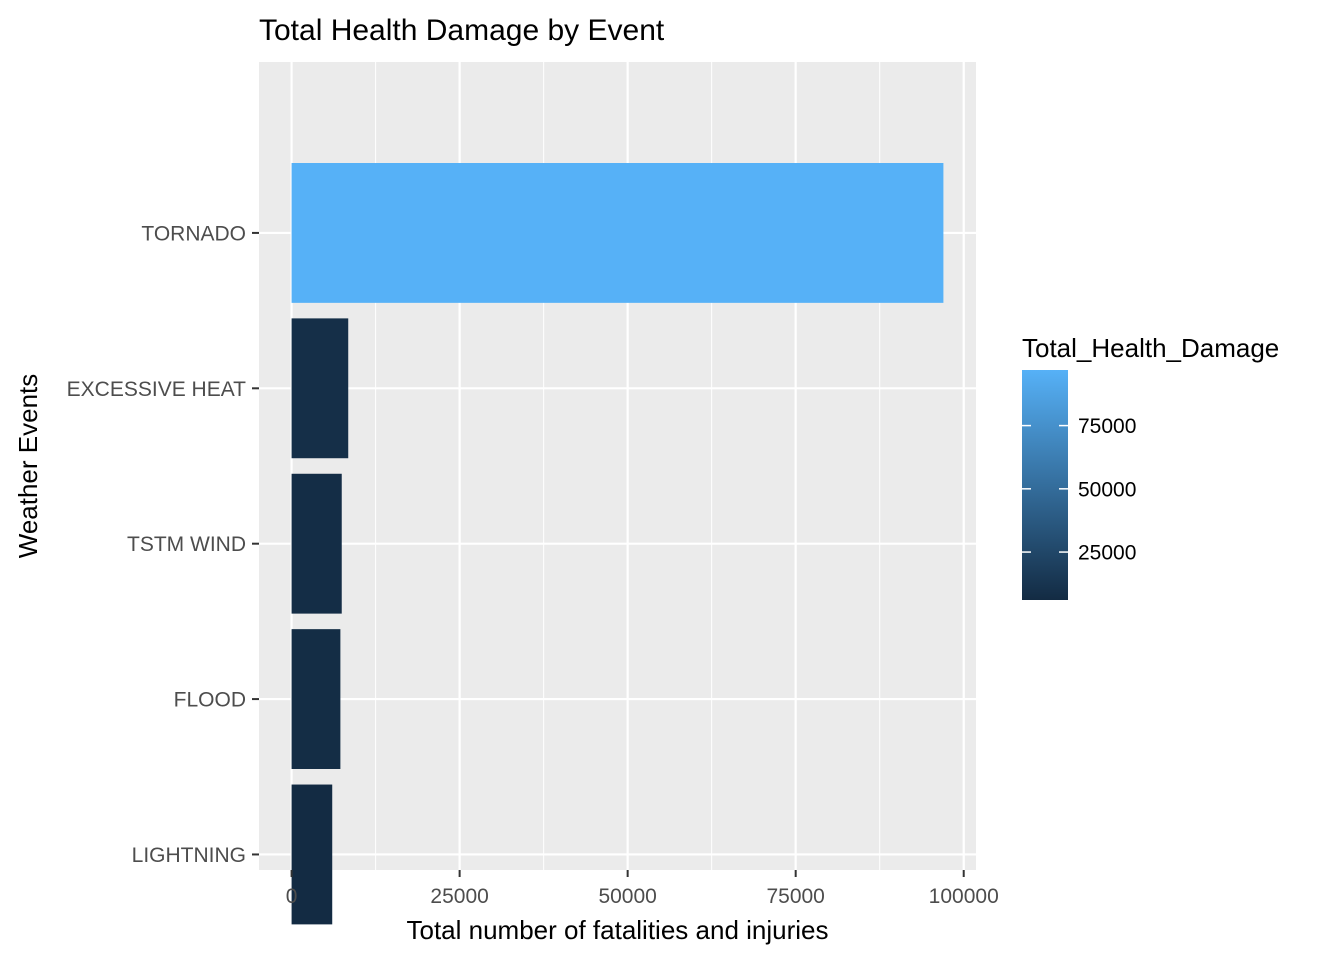 The height and width of the screenshot is (960, 1344). Describe the element at coordinates (28, 466) in the screenshot. I see `y-axis-label: Weather Events` at that location.